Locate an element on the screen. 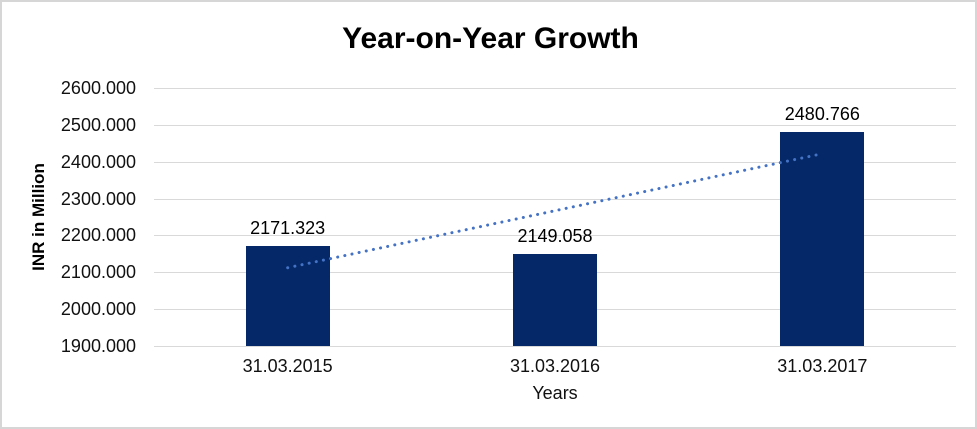 This screenshot has height=429, width=977. y-tick-label: 2100.000 is located at coordinates (98, 272).